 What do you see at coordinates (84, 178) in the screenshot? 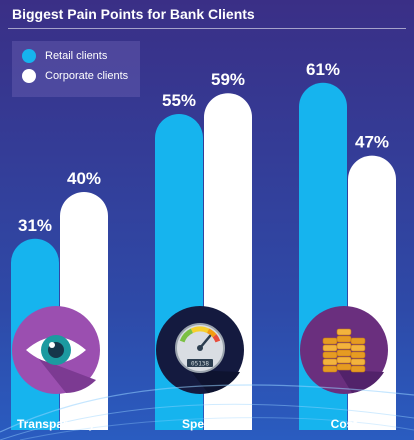
I see `value-label-corporate-clients-transparency: 40%` at bounding box center [84, 178].